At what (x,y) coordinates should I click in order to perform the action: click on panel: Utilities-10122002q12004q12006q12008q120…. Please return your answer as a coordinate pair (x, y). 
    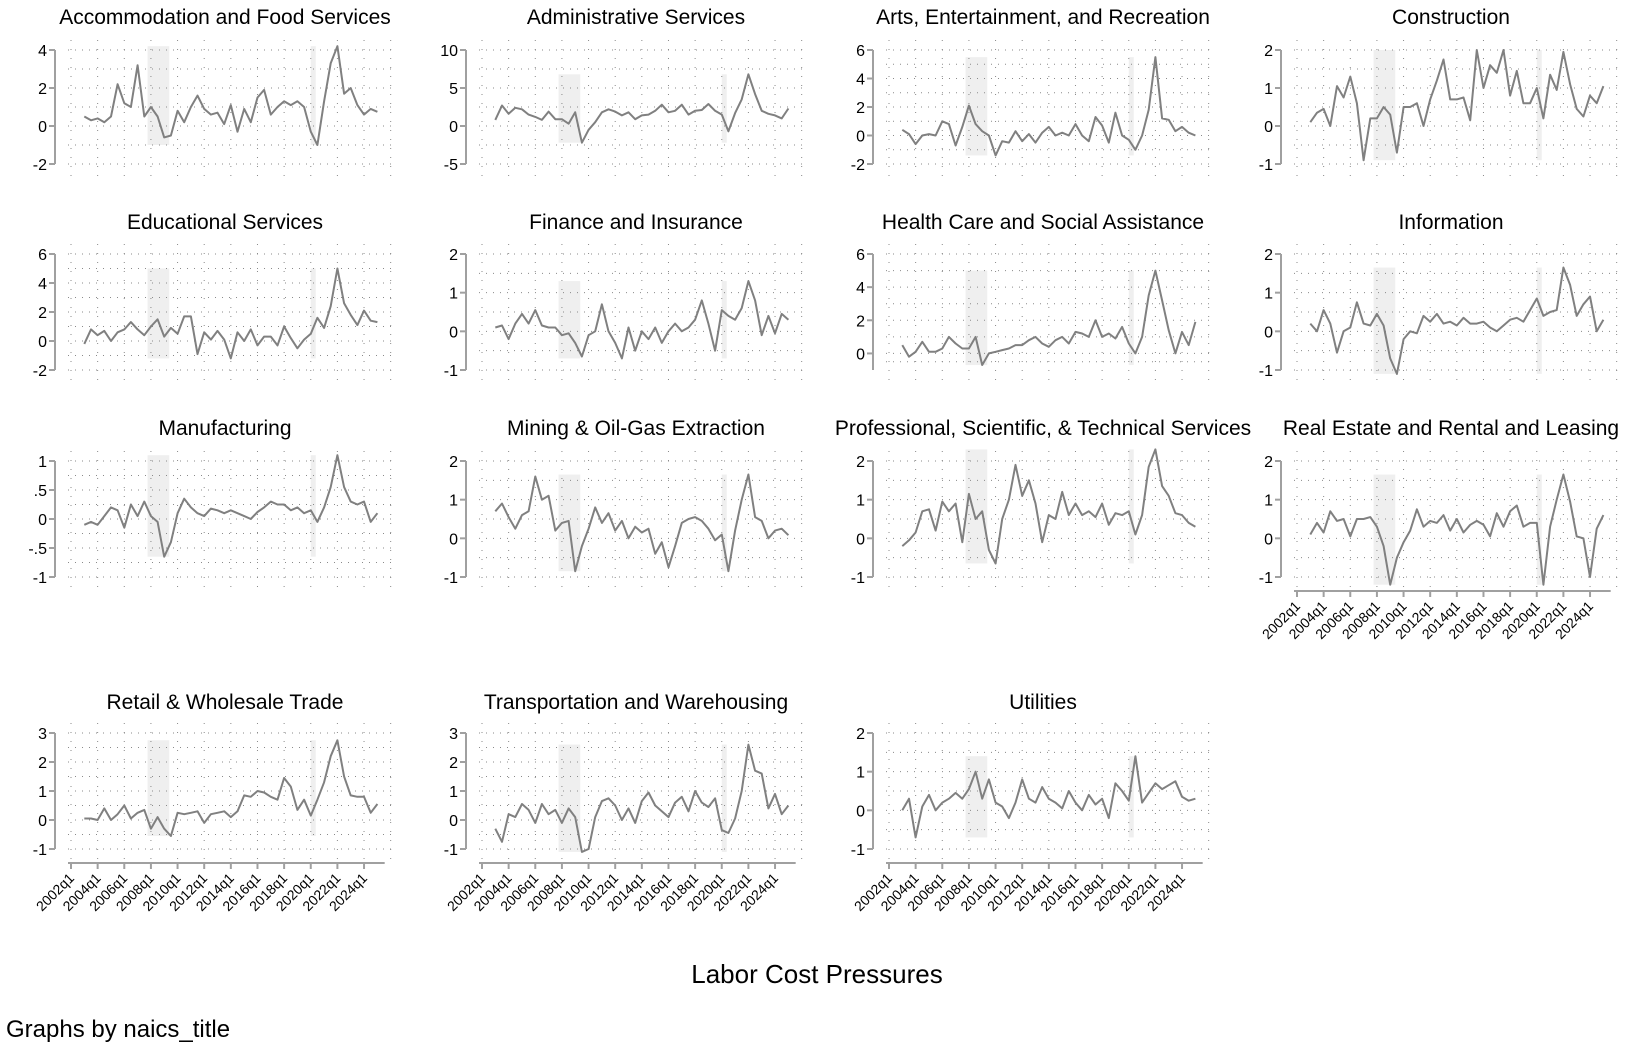
    Looking at the image, I should click on (1032, 802).